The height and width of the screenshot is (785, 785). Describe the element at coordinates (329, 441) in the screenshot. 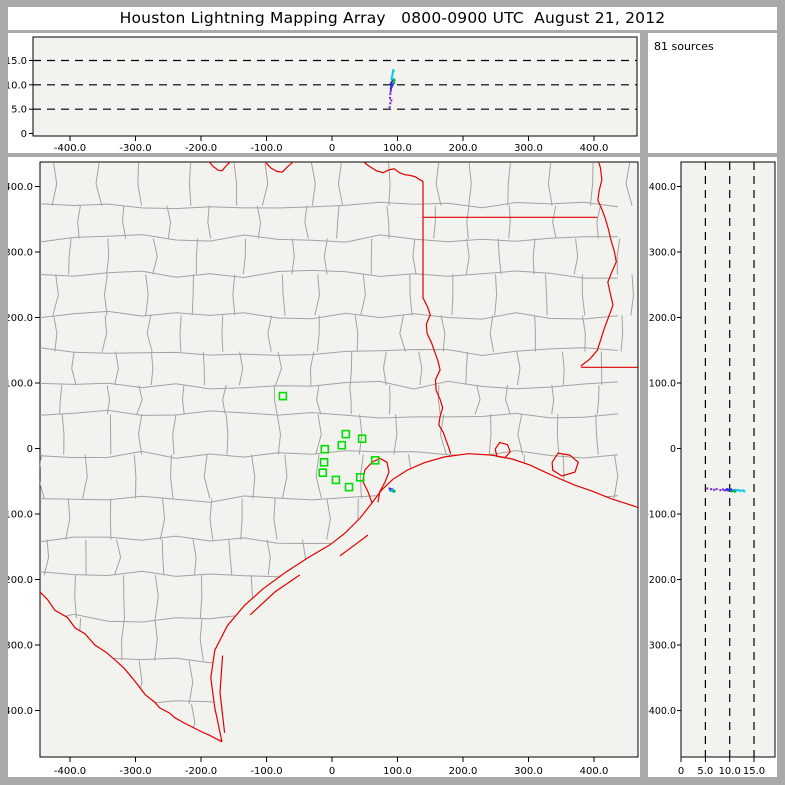

I see `lma-stations` at that location.